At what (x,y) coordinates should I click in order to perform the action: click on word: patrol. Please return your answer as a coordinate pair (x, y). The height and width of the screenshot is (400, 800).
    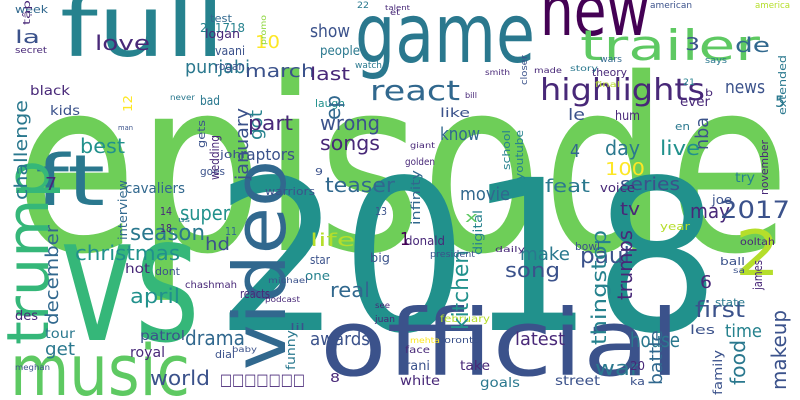
    Looking at the image, I should click on (162, 336).